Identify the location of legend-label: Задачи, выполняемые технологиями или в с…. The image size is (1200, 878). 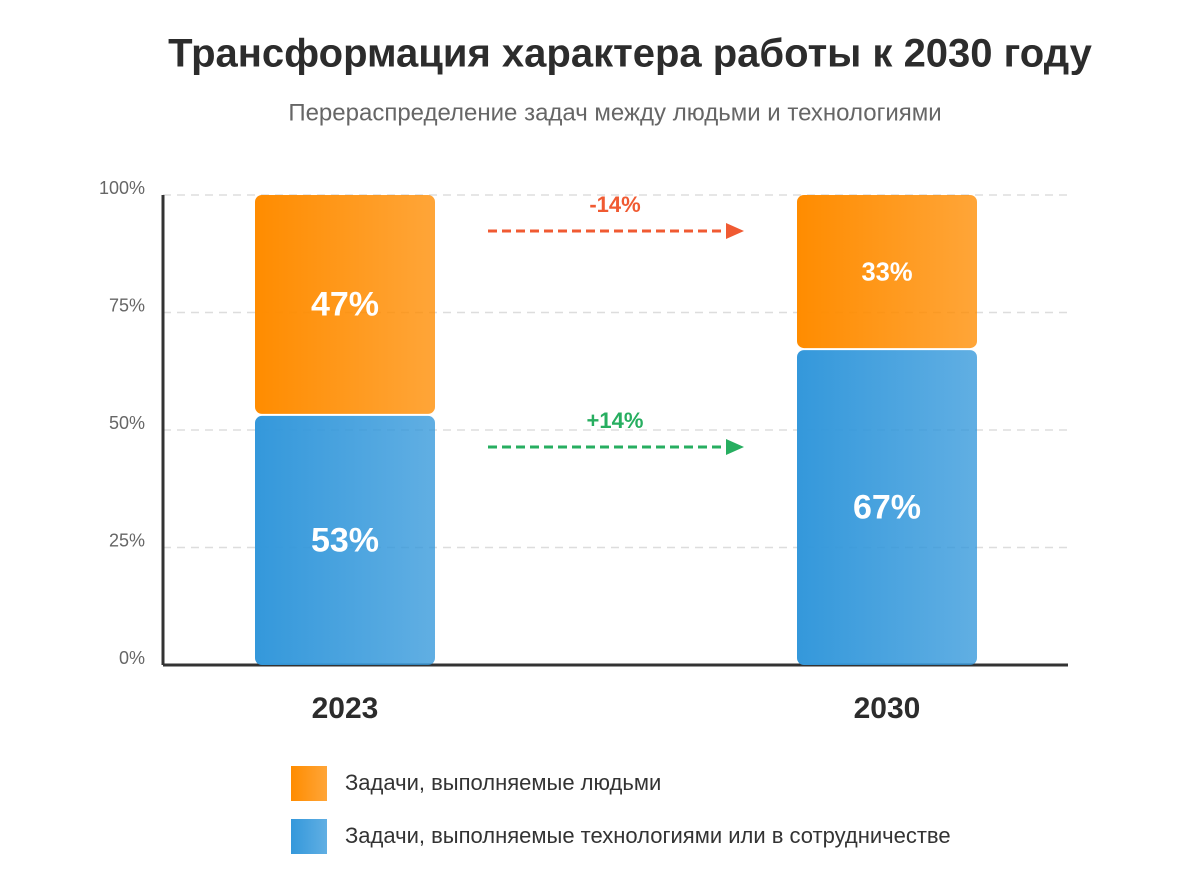
(648, 835).